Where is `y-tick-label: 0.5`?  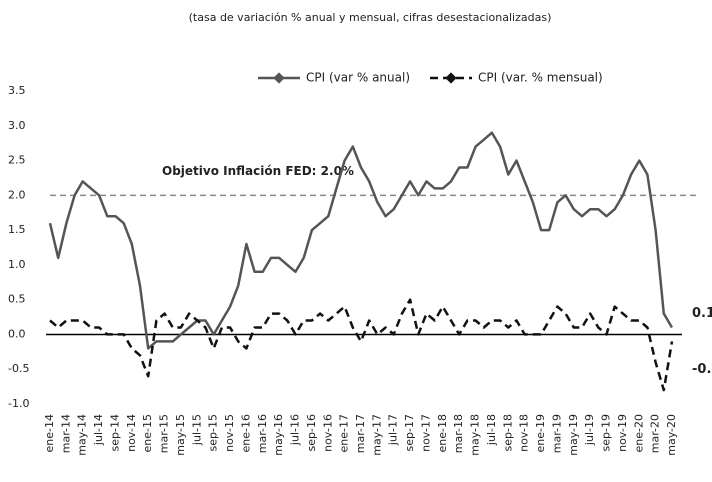
y-tick-label: 0.5 is located at coordinates (17, 299).